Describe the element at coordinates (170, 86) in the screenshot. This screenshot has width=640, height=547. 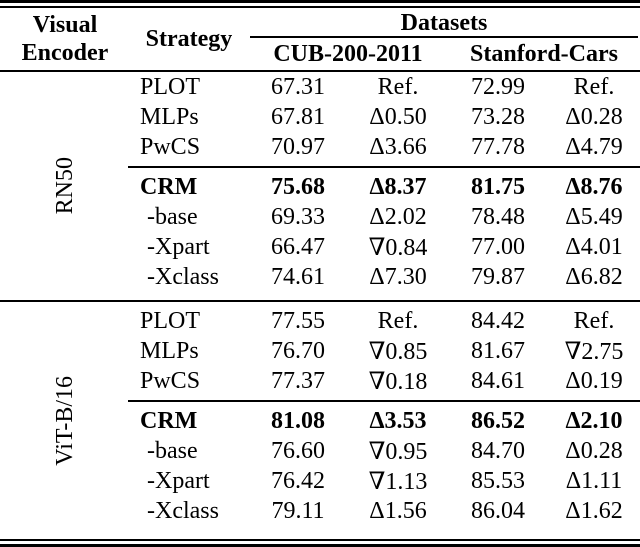
I see `strategy-cell: PLOT` at that location.